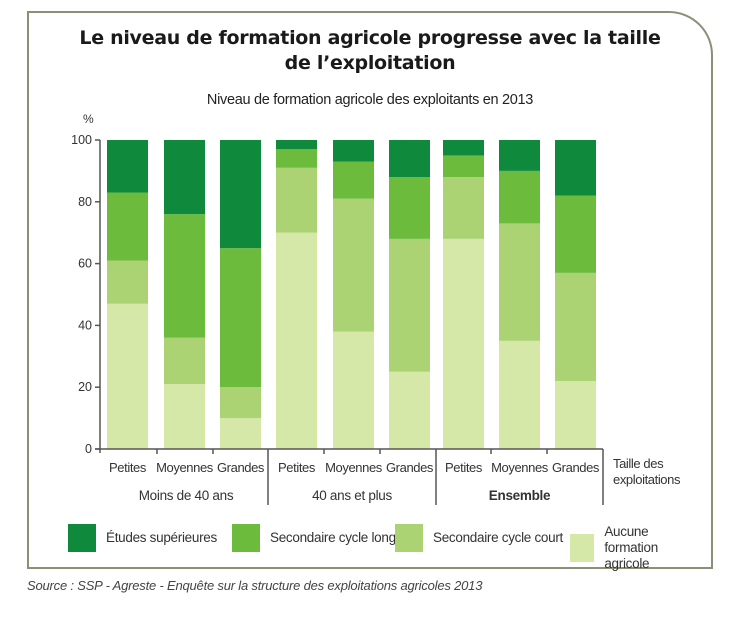  What do you see at coordinates (352, 495) in the screenshot?
I see `group-label: 40 ans et plus` at bounding box center [352, 495].